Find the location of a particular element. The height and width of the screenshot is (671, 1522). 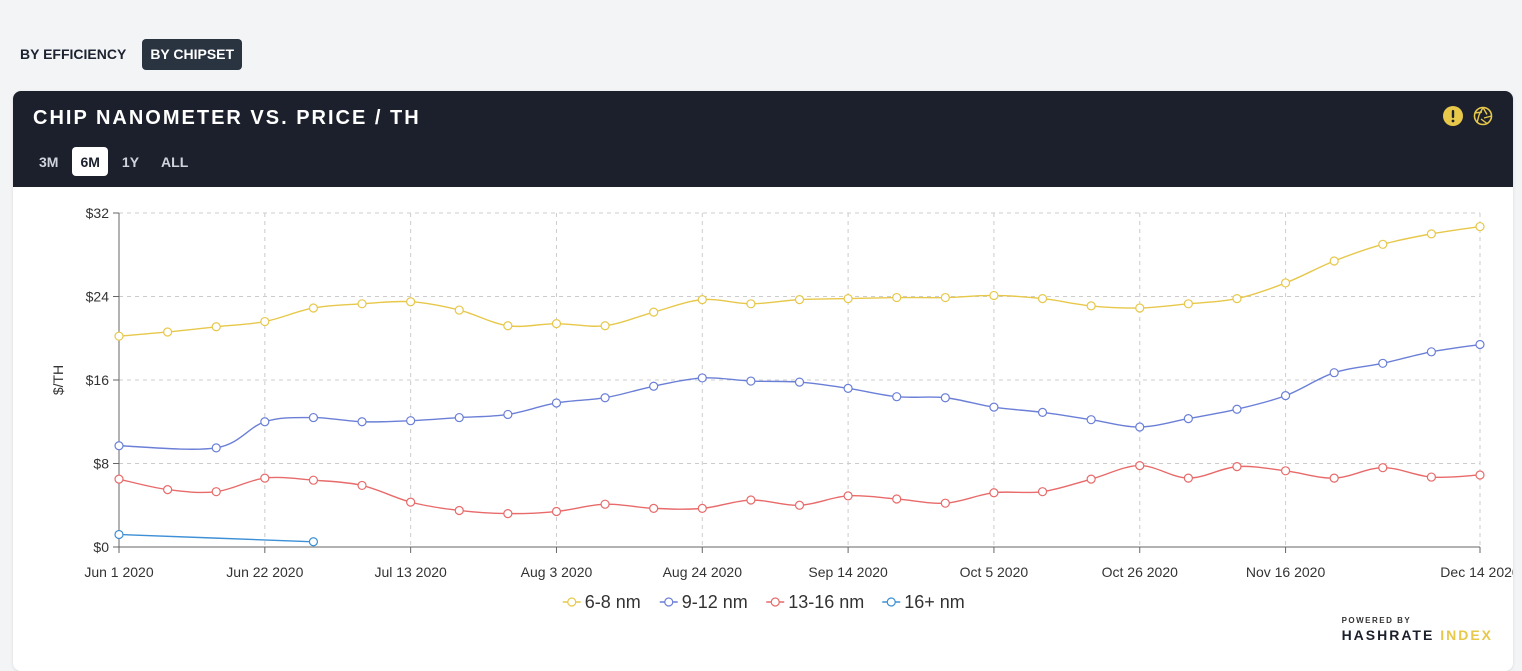

series-line-9-12-nm is located at coordinates (799, 396).